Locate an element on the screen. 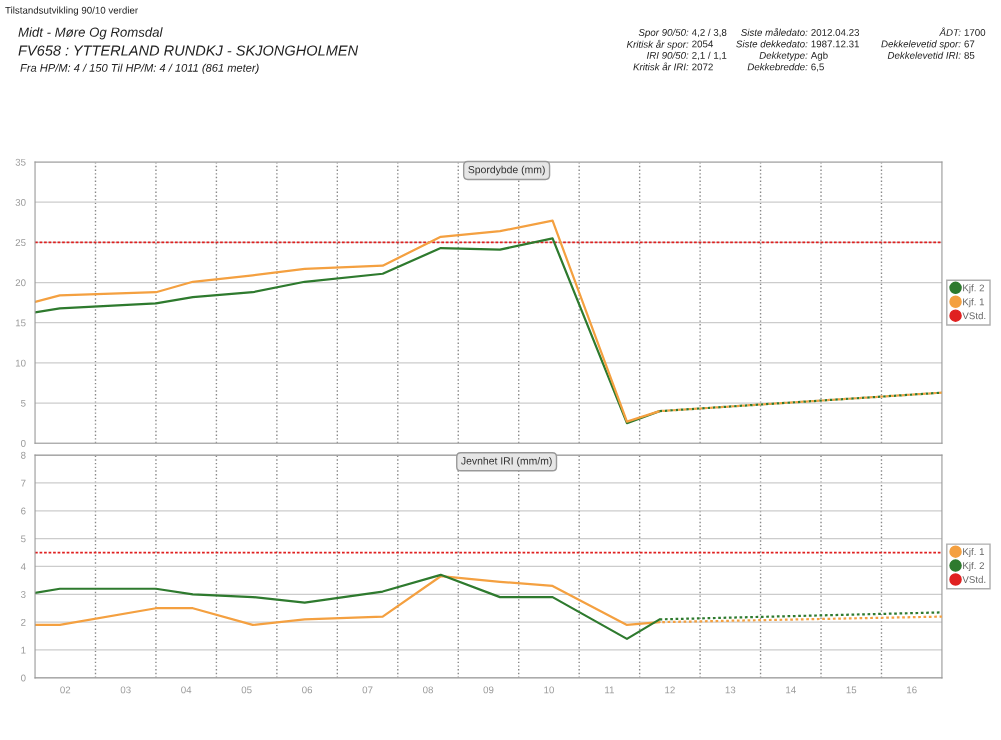 This screenshot has width=1001, height=740. text: Tilstandsutvikling 90/10 verdier is located at coordinates (71, 11).